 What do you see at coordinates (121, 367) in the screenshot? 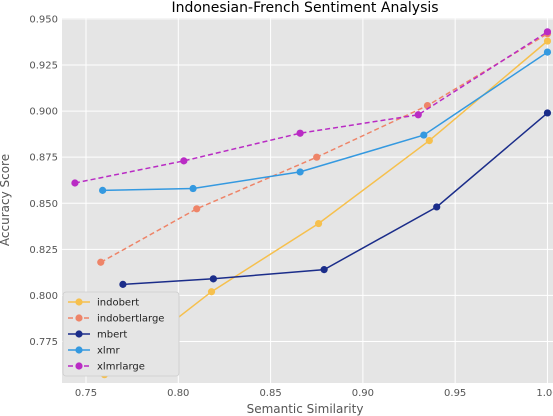
I see `legend-label: xlmrlarge` at bounding box center [121, 367].